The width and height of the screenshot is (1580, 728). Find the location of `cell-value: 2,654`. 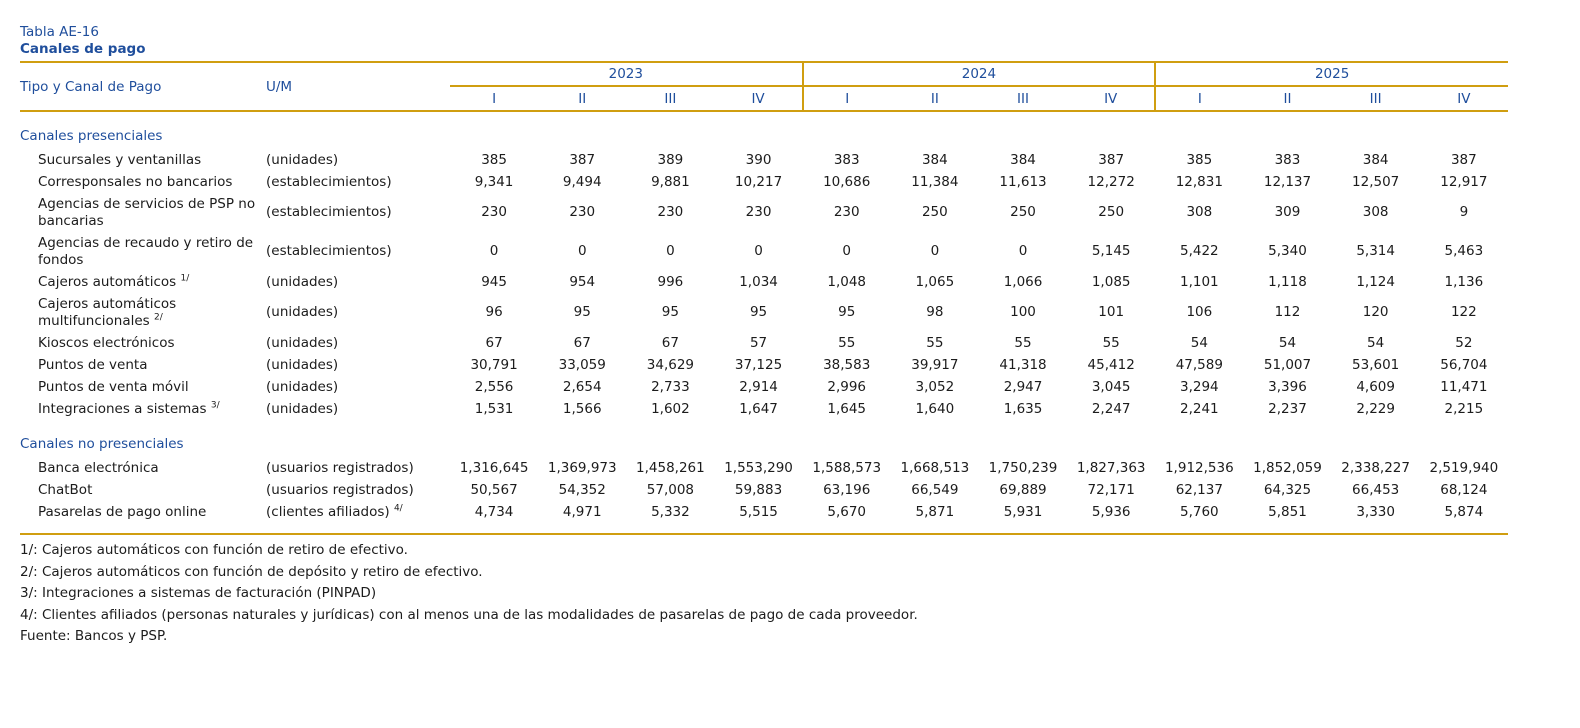

cell-value: 2,654 is located at coordinates (582, 386).